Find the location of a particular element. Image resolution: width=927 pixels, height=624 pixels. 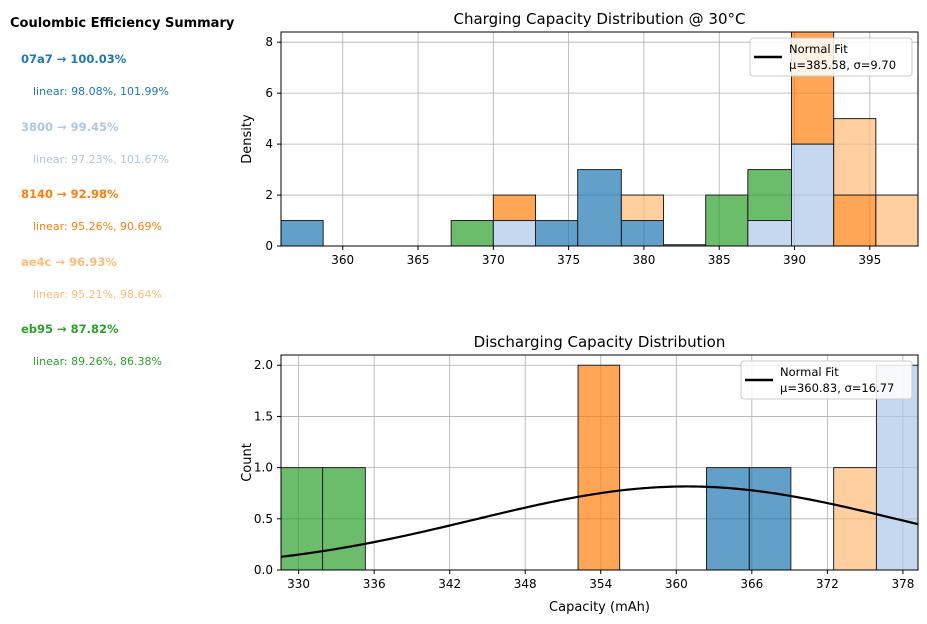

efficiency-entry-heading: 8140 → 92.98% is located at coordinates (70, 194).